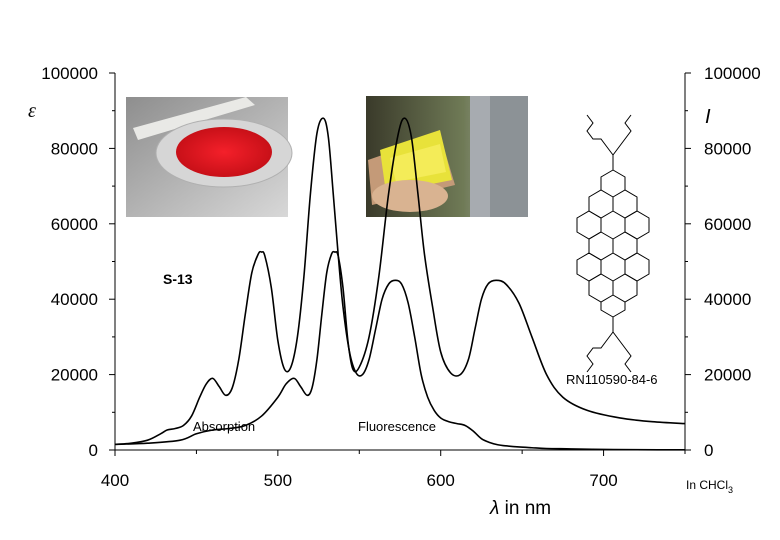  I want to click on y-left-tick-label: 60000, so click(74, 224).